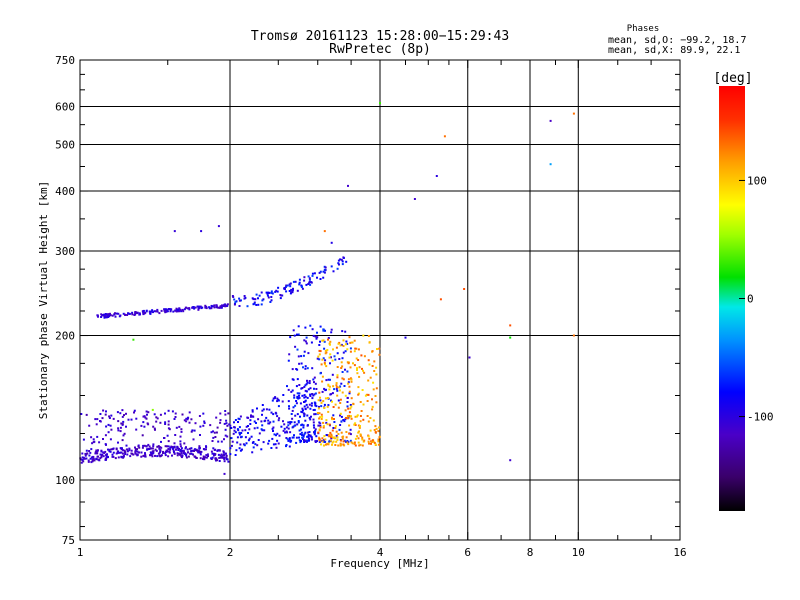 This screenshot has height=600, width=800. What do you see at coordinates (68, 540) in the screenshot?
I see `y-tick-label: 75` at bounding box center [68, 540].